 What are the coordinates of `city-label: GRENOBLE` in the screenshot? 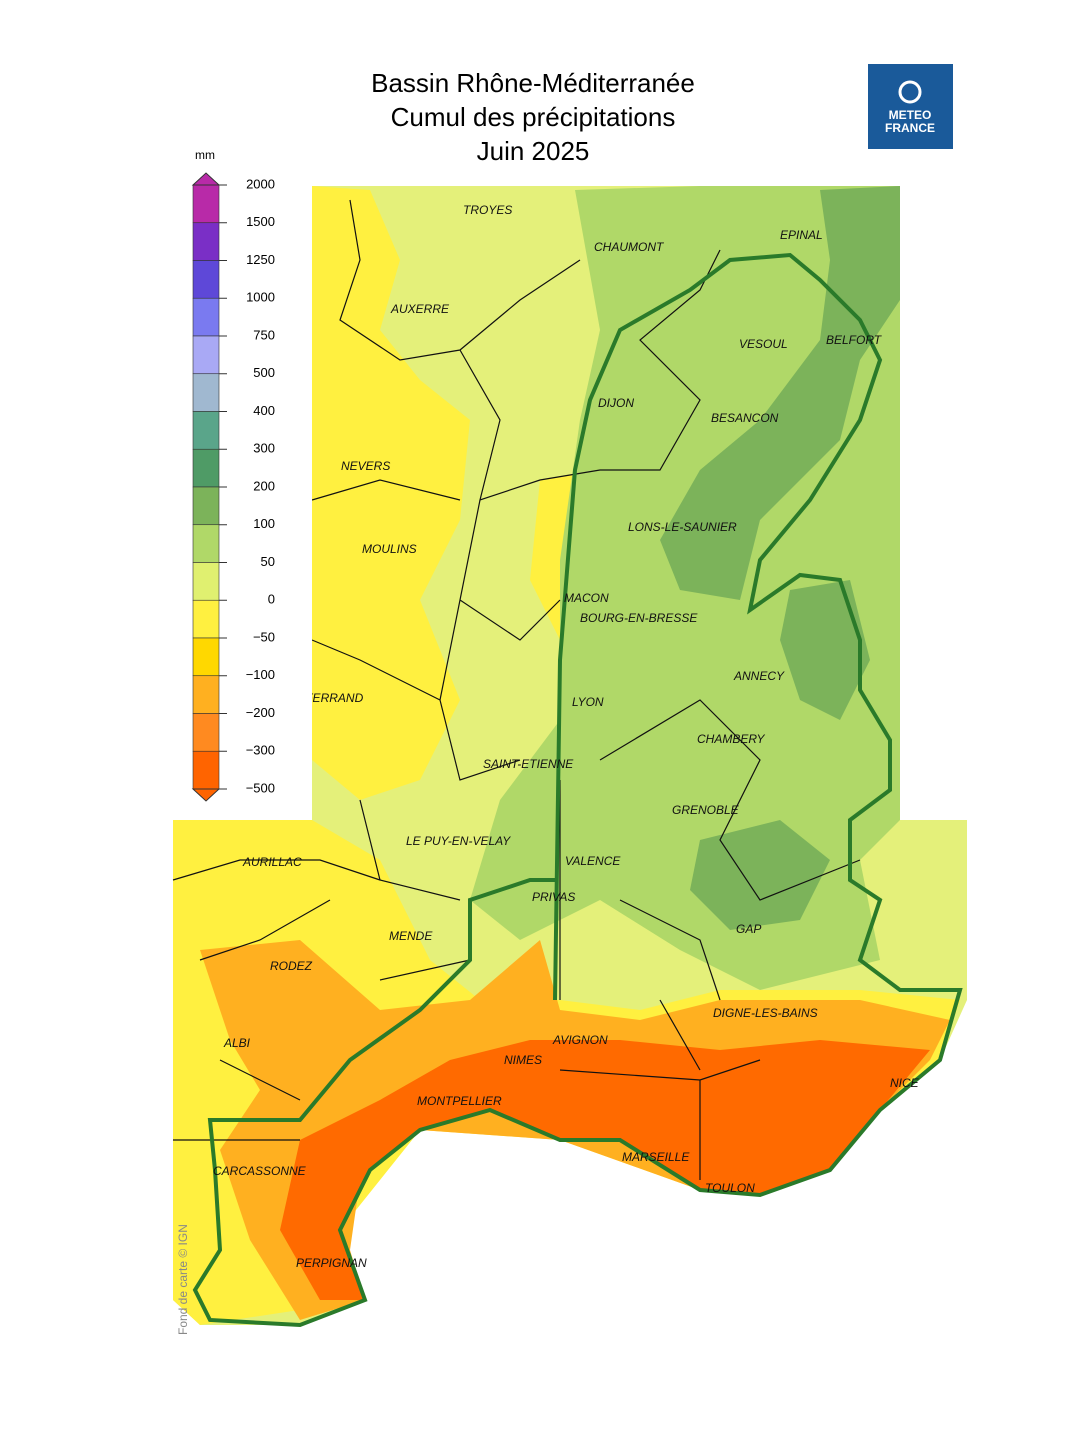 It's located at (706, 810).